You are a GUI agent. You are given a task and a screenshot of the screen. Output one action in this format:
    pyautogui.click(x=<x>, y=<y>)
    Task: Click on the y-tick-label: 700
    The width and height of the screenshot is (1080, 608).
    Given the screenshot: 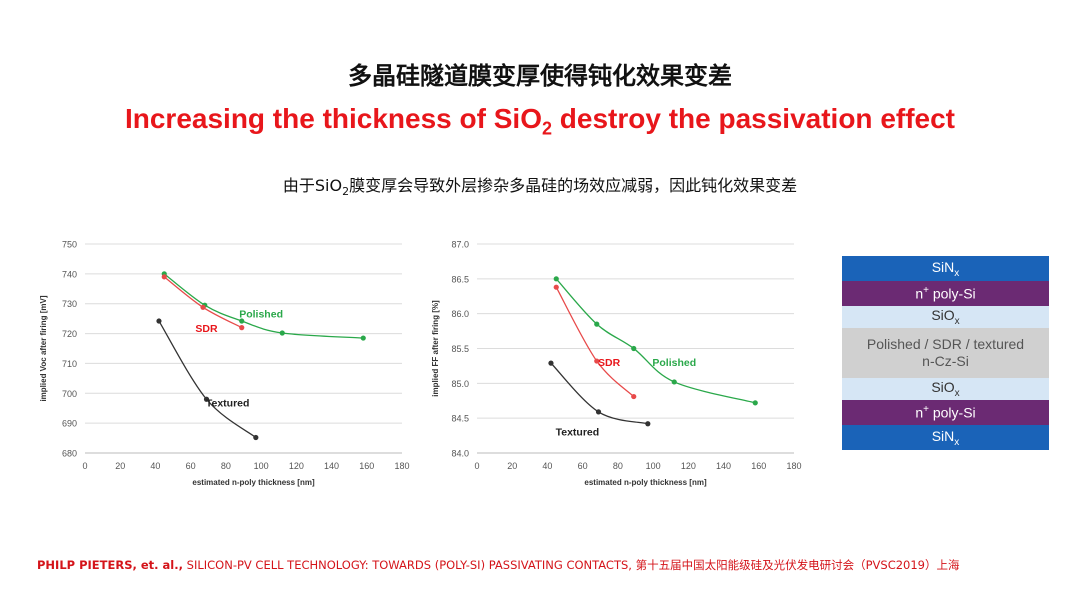 What is the action you would take?
    pyautogui.click(x=69, y=394)
    